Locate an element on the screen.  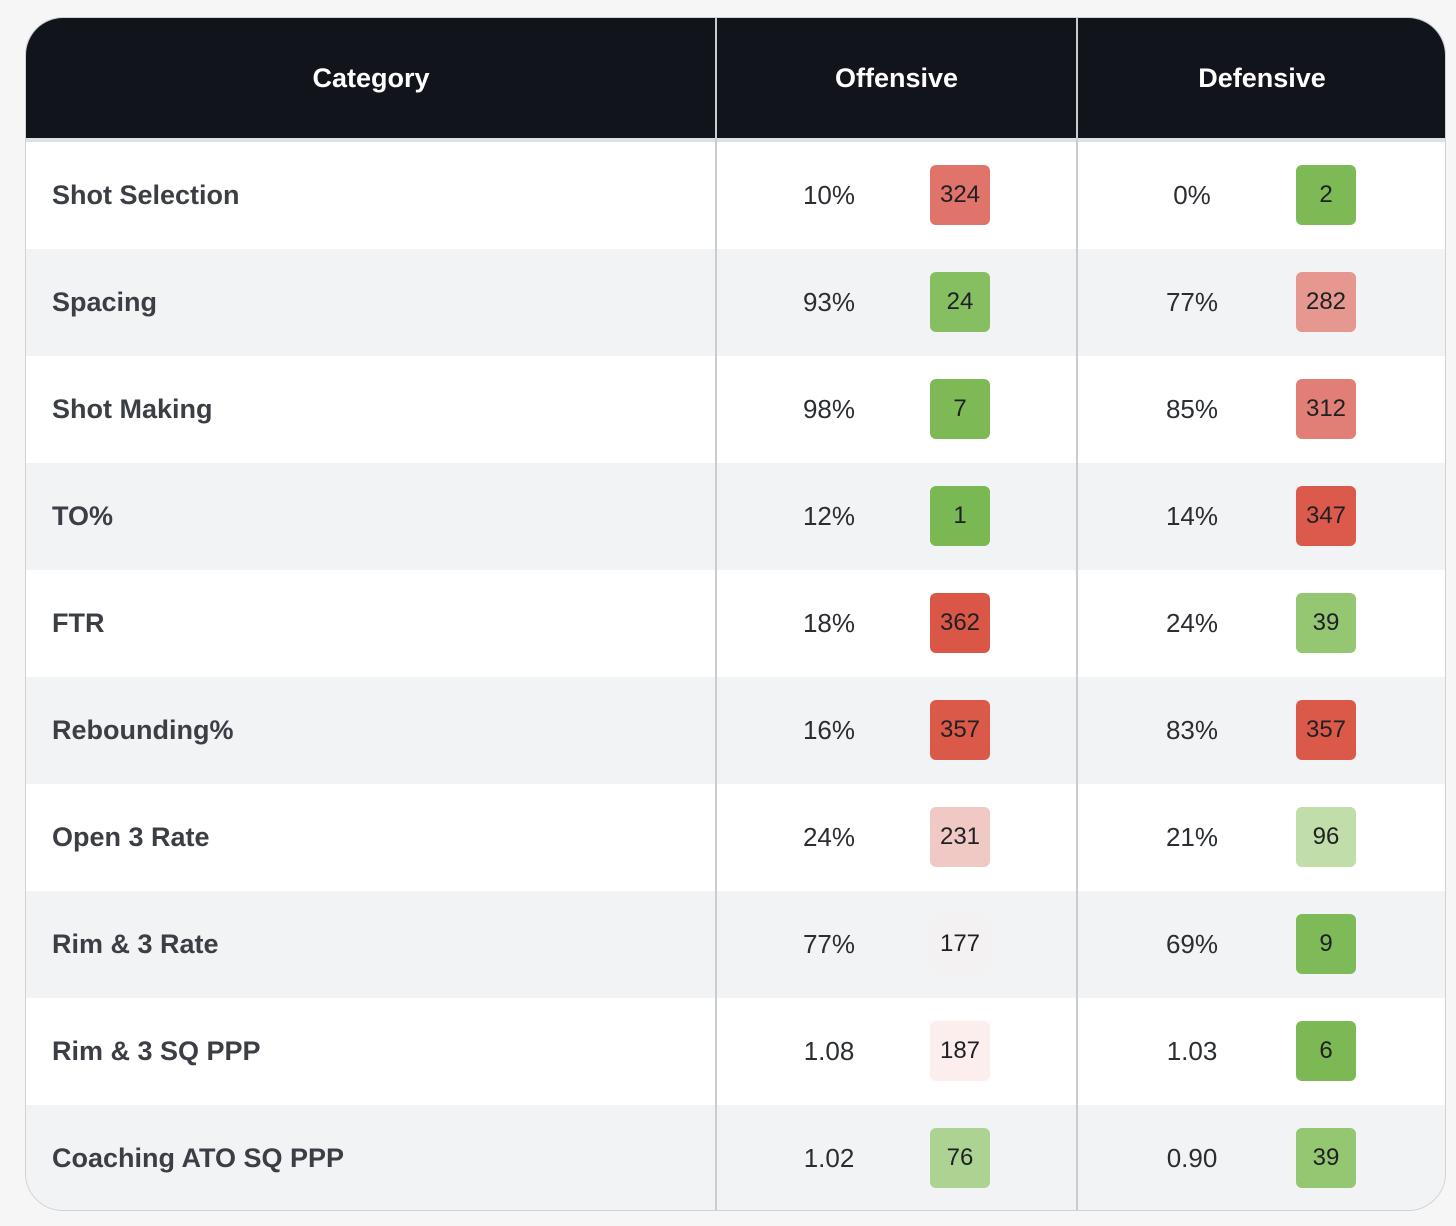
offensive-value: 18% is located at coordinates (829, 623).